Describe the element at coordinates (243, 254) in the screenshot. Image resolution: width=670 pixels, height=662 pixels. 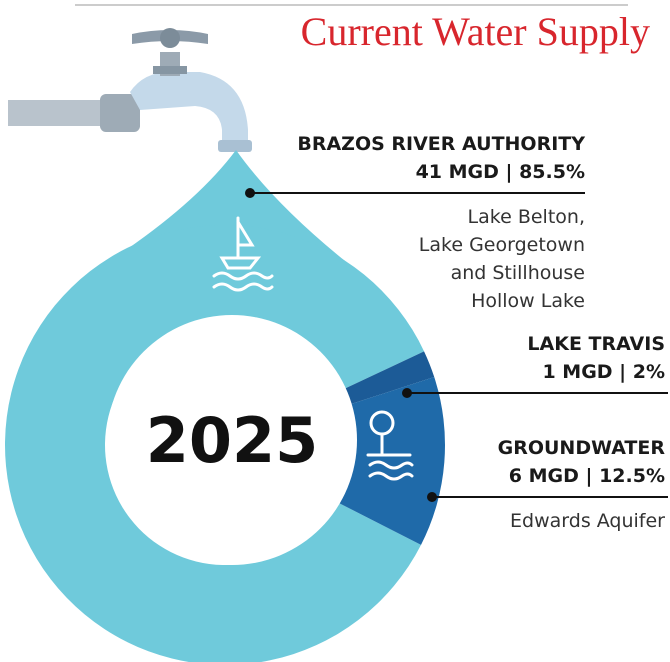
I see `boat-icon` at that location.